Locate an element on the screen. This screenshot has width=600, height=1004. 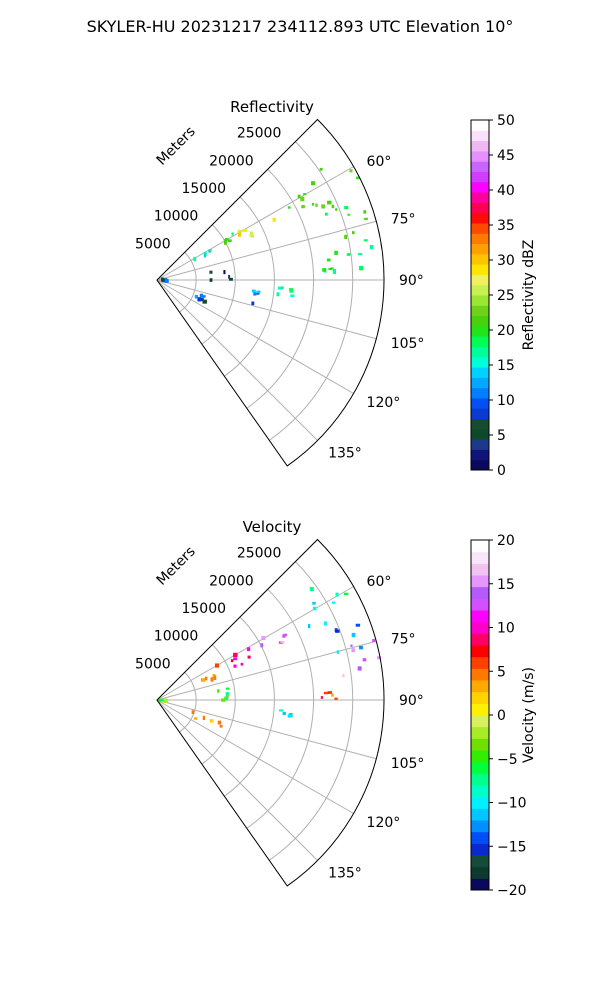
colorbar-tick-label: −20 is located at coordinates (512, 891).